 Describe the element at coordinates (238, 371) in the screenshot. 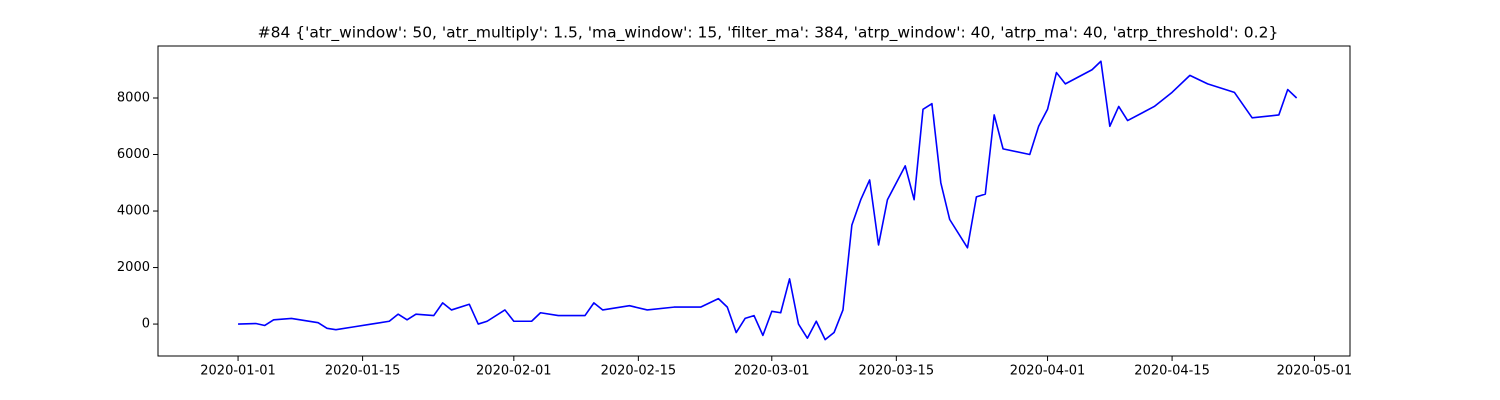

I see `x-tick-label: 2020-01-01` at that location.